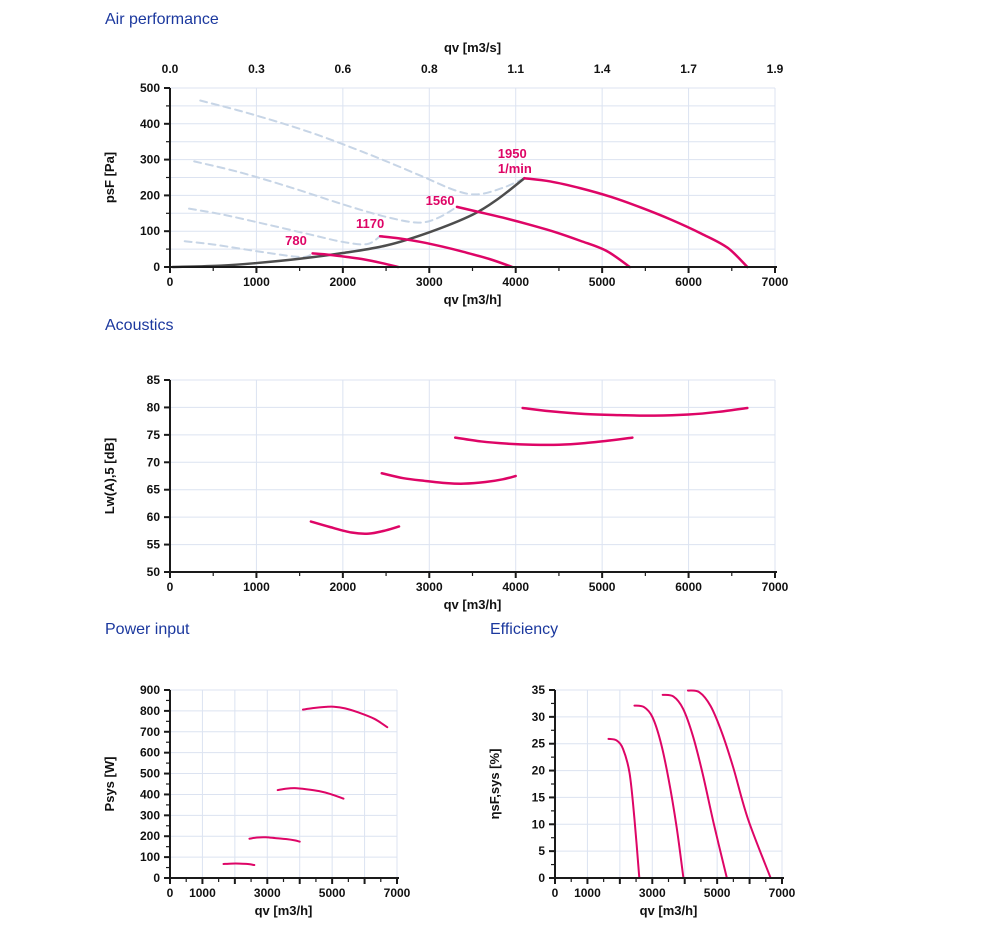  Describe the element at coordinates (688, 69) in the screenshot. I see `axis-text: 1.7` at that location.